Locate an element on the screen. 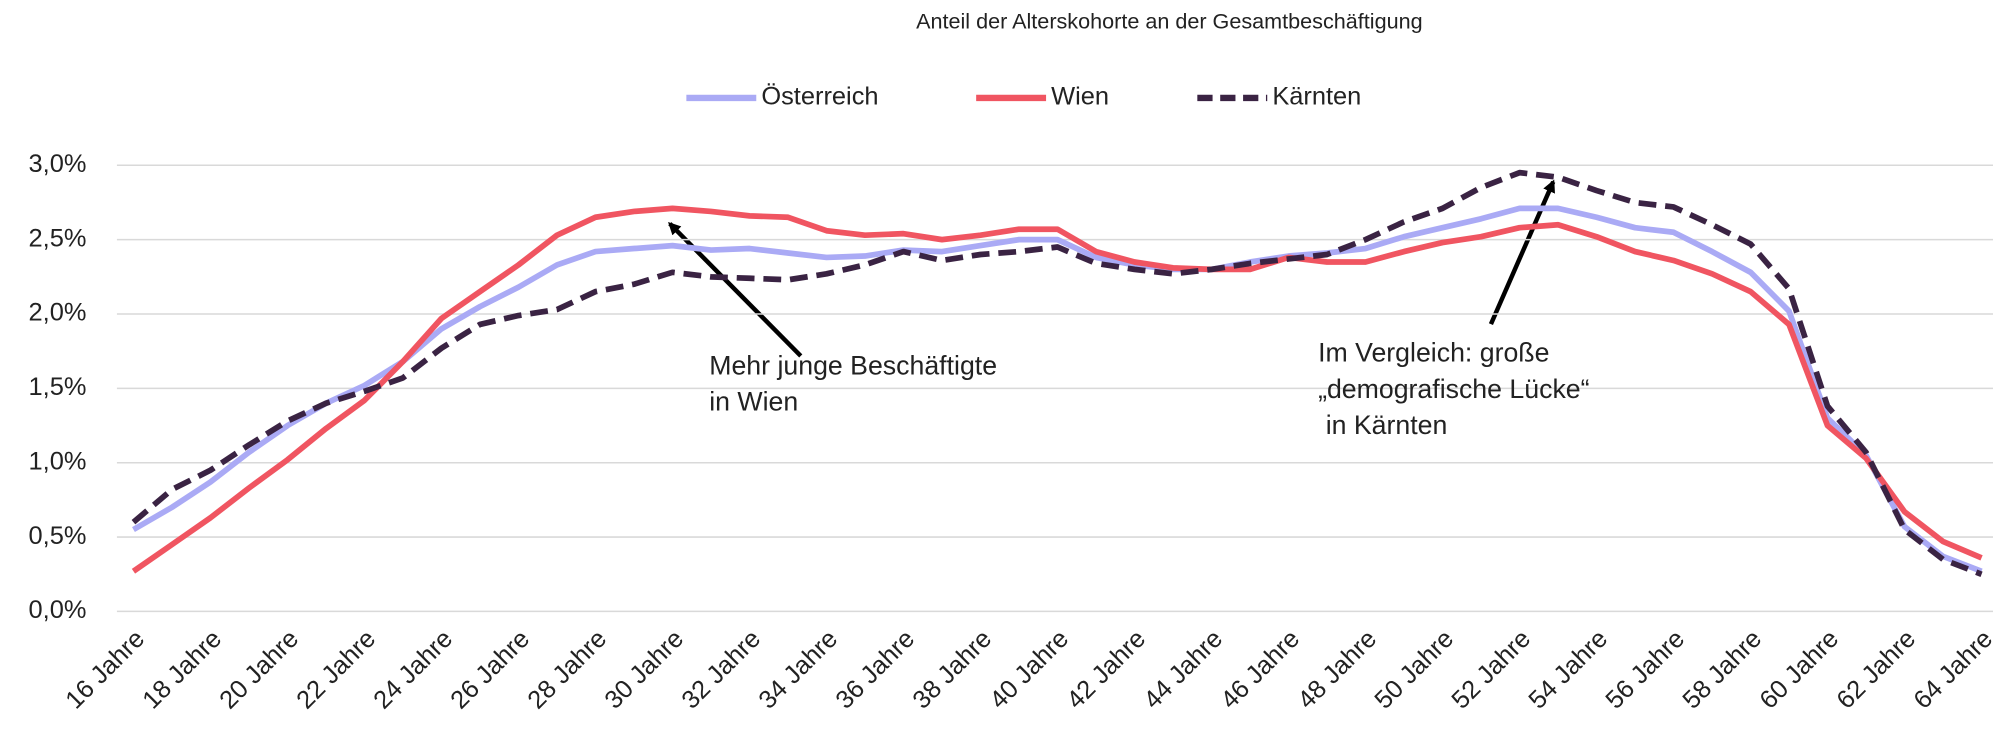 The height and width of the screenshot is (750, 1993). y-tick-label: 3,0% is located at coordinates (58, 164).